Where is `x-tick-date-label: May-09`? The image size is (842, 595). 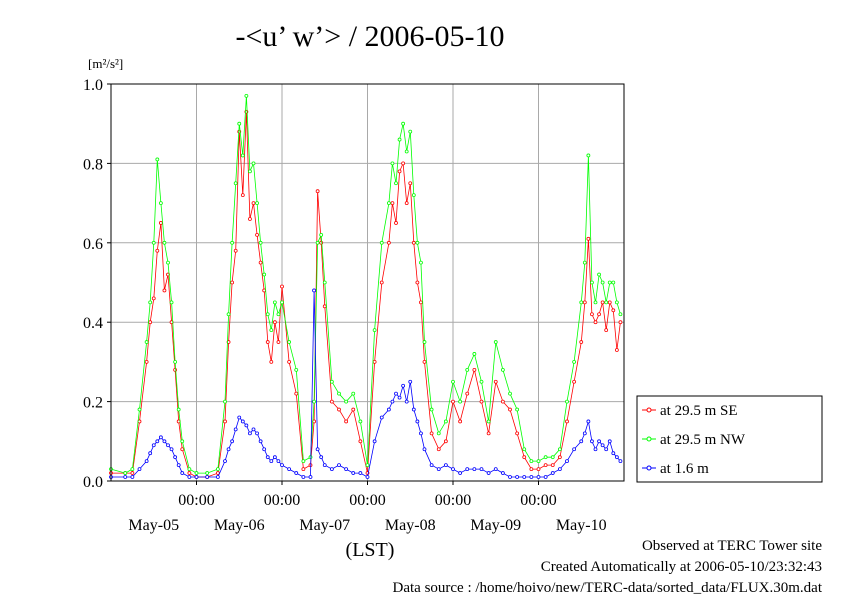 x-tick-date-label: May-09 is located at coordinates (495, 525).